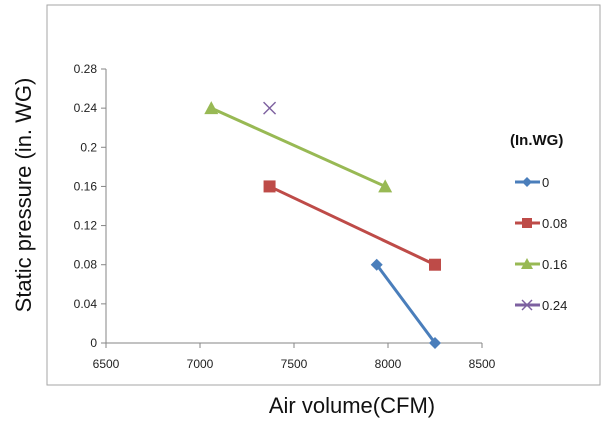 This screenshot has width=603, height=421. What do you see at coordinates (88, 147) in the screenshot?
I see `y-tick-label: 0.2` at bounding box center [88, 147].